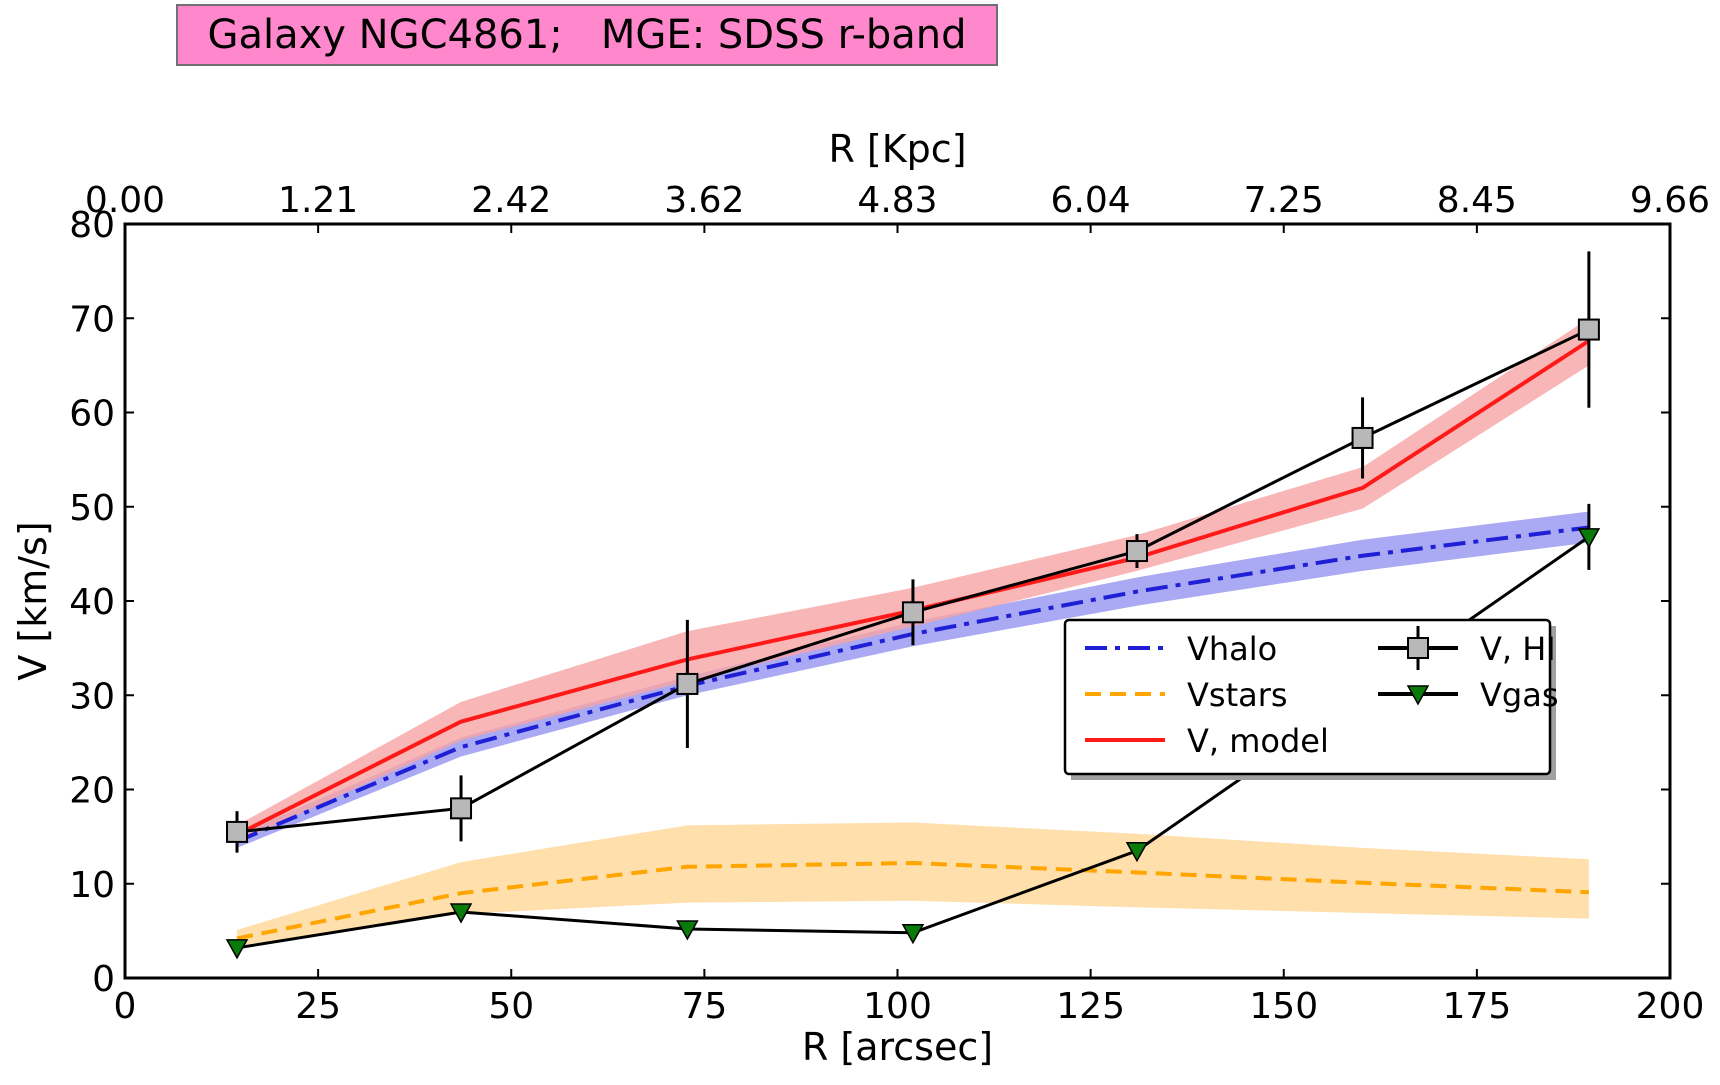  What do you see at coordinates (511, 200) in the screenshot?
I see `top-x-tick-label: 2.42` at bounding box center [511, 200].